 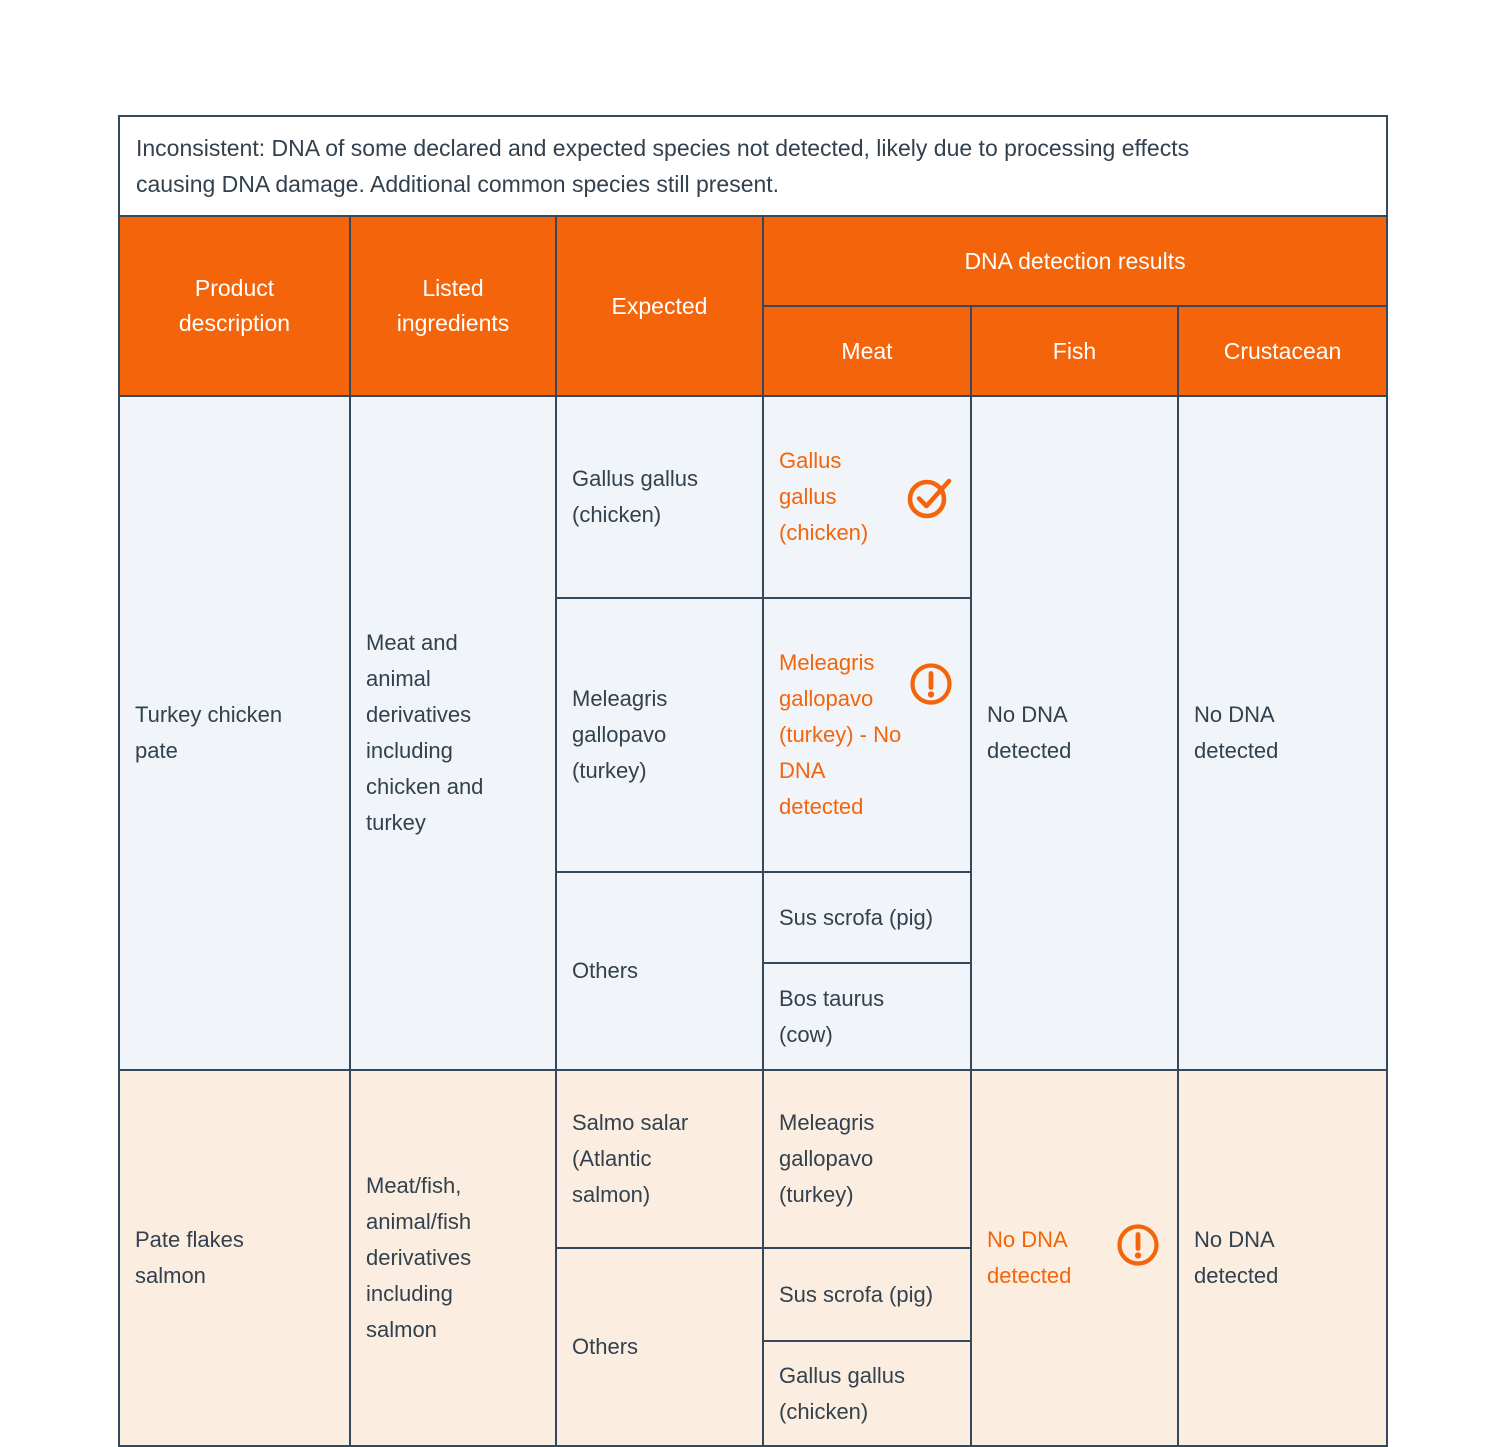 I want to click on check-circle-icon, so click(x=929, y=498).